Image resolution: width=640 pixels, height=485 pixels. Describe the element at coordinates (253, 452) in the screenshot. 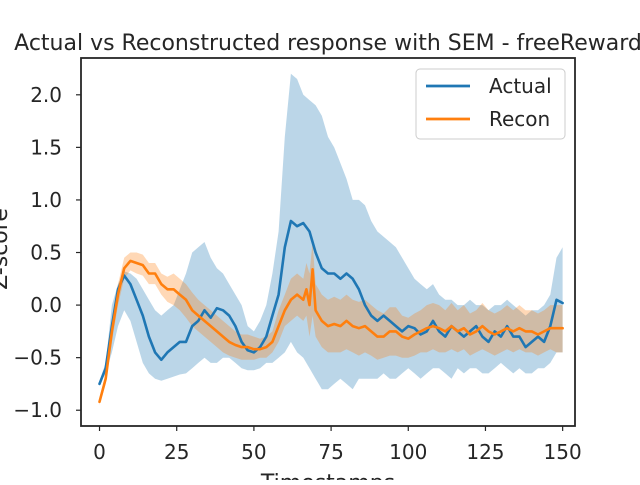

I see `x-tick-label: 50` at that location.